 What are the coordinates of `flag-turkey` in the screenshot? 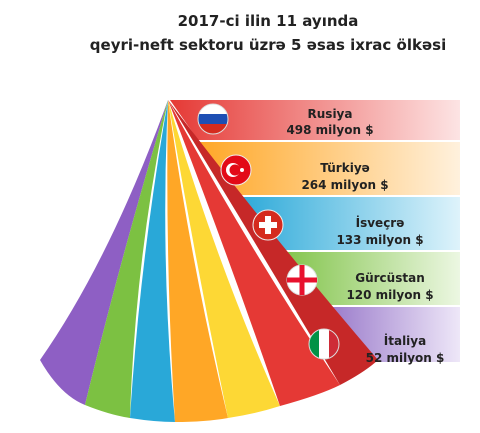 It's located at (236, 170).